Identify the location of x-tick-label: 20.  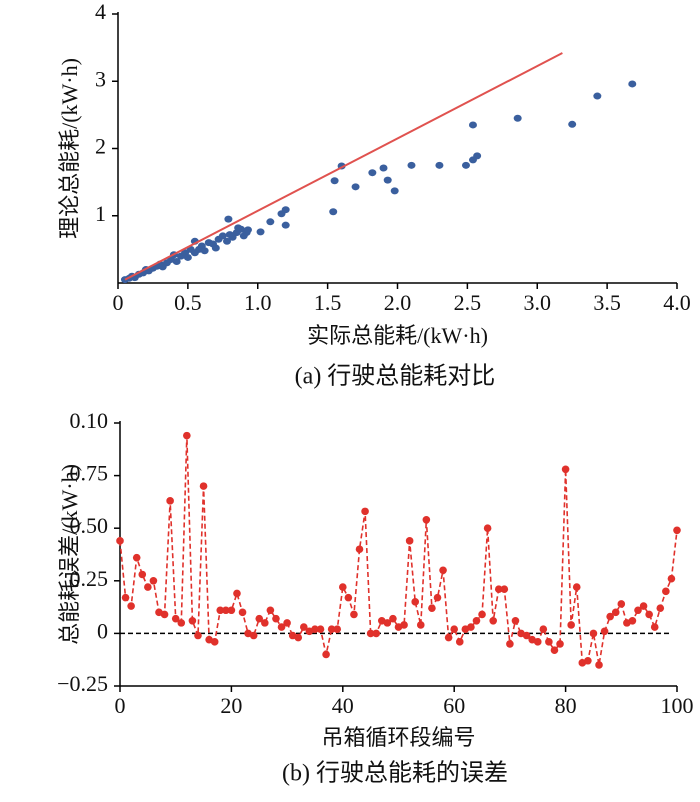
(231, 705).